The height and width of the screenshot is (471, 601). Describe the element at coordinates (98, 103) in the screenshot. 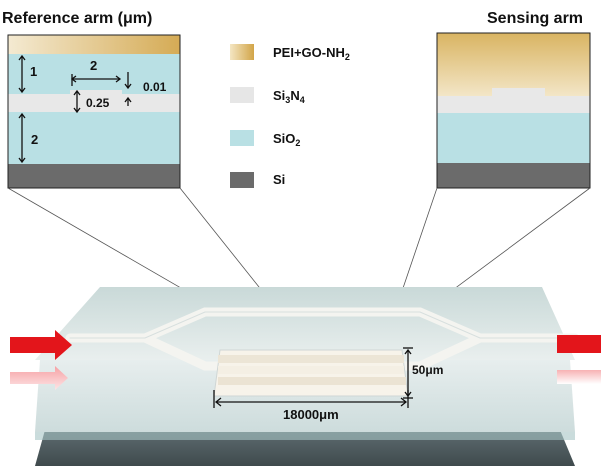

I see `dim-core: 0.25` at that location.